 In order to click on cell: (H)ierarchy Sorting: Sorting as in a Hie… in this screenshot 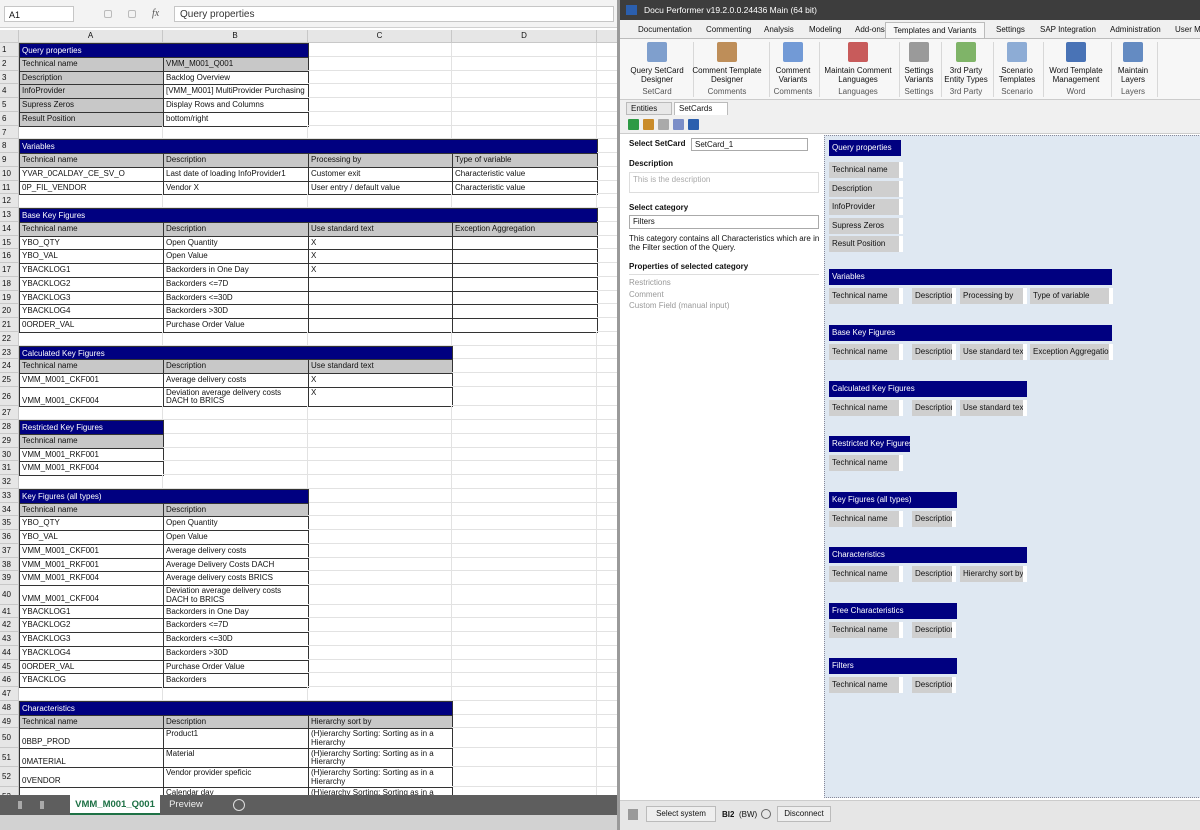, I will do `click(380, 738)`.